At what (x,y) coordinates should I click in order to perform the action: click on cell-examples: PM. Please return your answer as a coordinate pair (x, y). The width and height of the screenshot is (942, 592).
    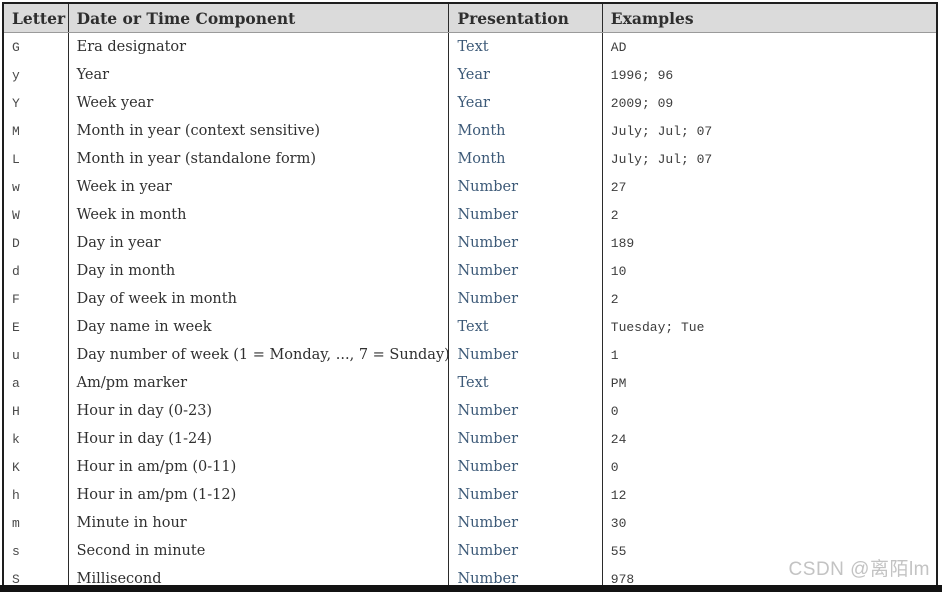
    Looking at the image, I should click on (618, 383).